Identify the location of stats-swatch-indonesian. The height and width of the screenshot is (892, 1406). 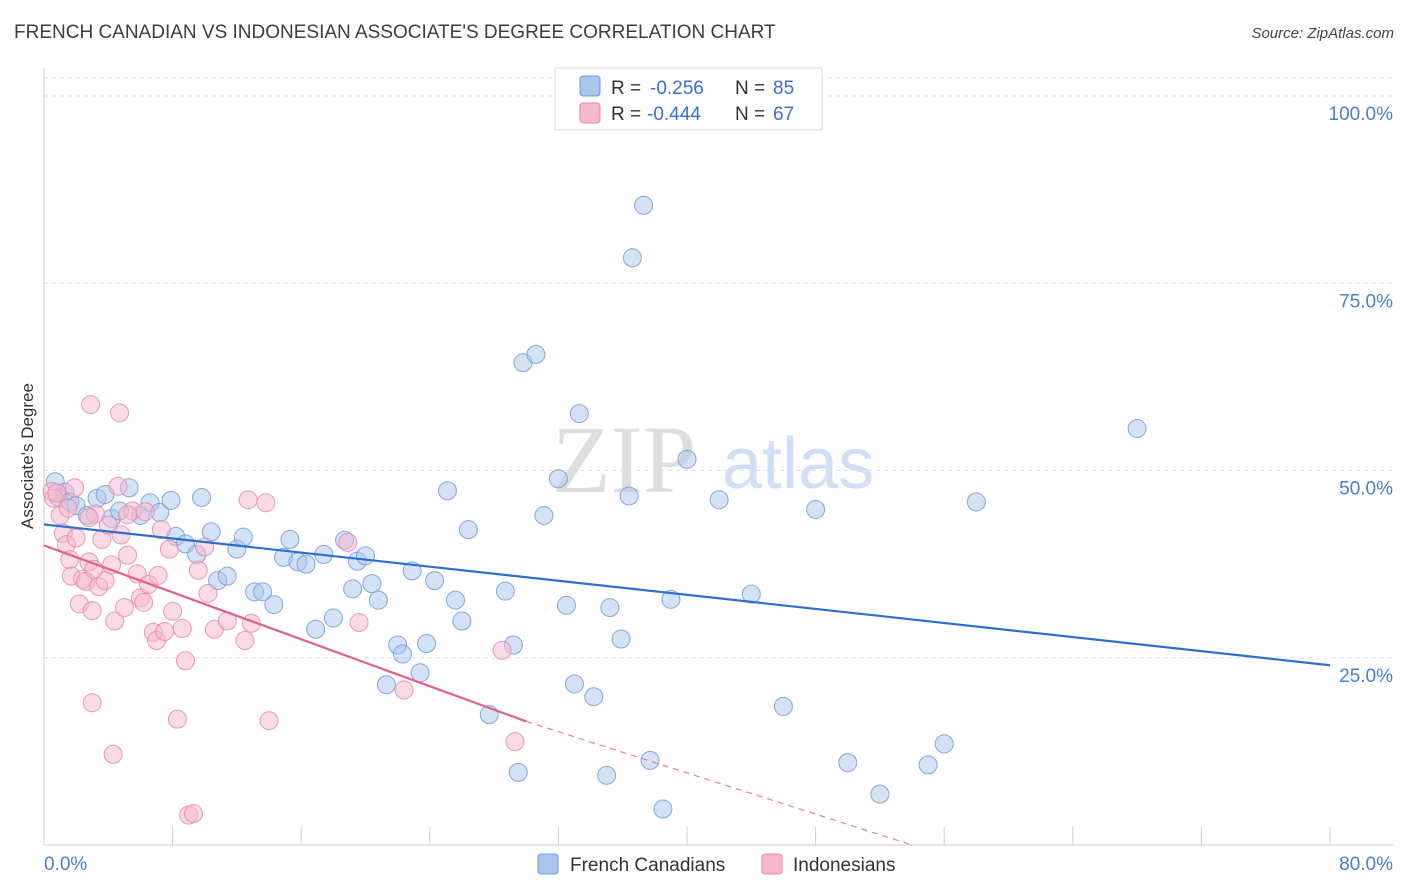
(590, 113).